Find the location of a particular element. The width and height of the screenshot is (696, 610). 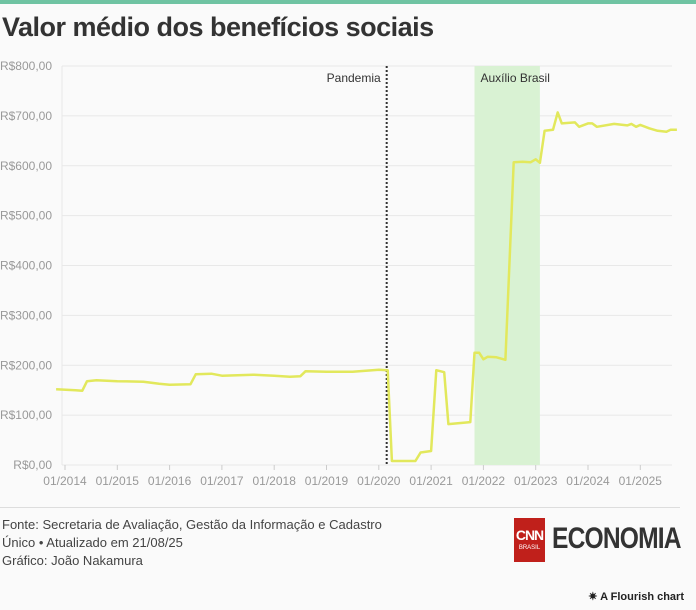

auxilio-band-rect is located at coordinates (507, 265).